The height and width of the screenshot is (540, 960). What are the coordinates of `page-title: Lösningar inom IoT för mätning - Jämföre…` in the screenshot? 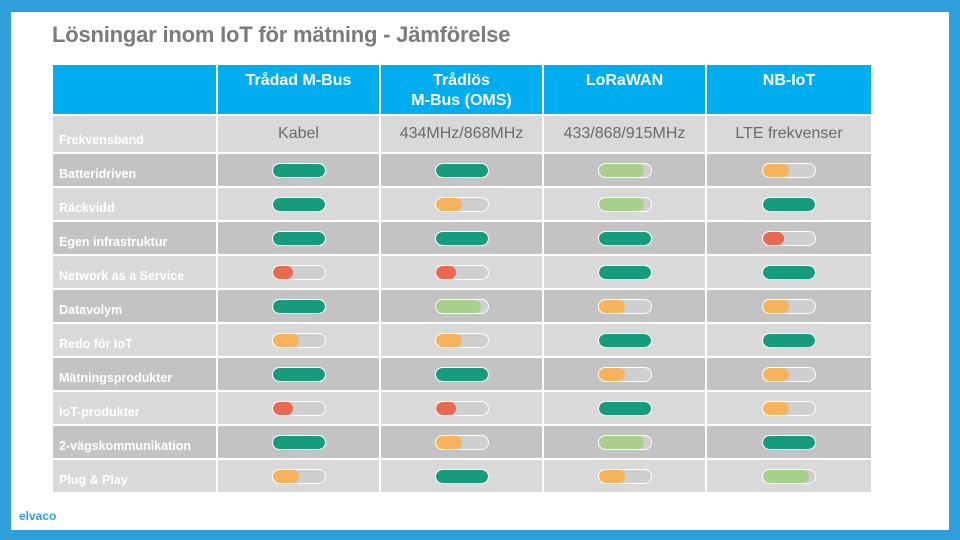 It's located at (281, 34).